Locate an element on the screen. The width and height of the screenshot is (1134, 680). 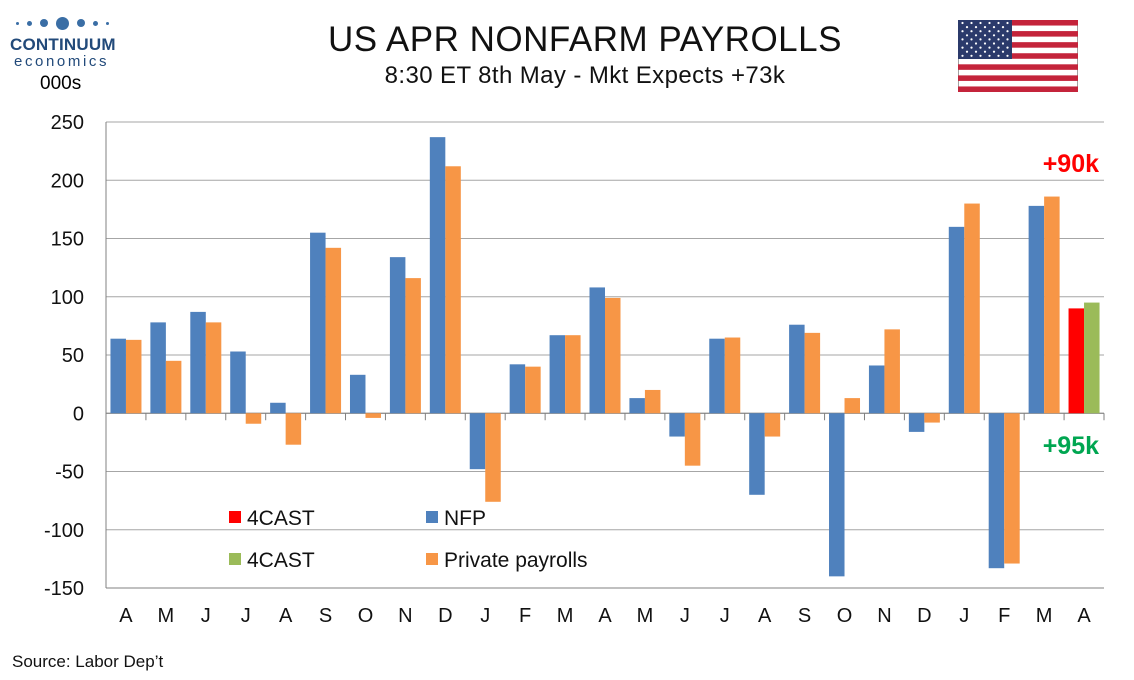
units-label: 000s is located at coordinates (61, 83).